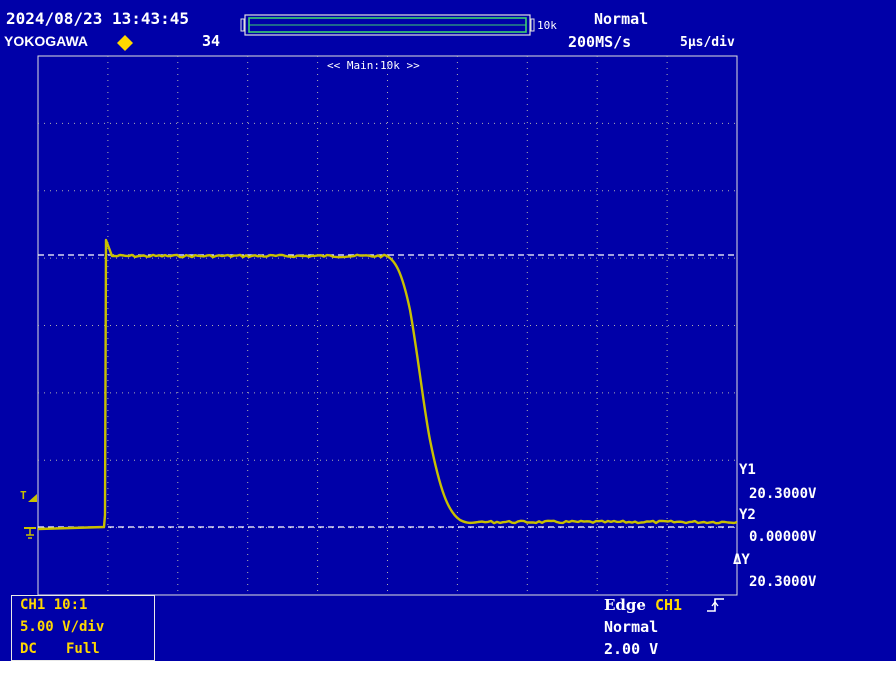  Describe the element at coordinates (669, 605) in the screenshot. I see `trigger-source: CH1` at that location.